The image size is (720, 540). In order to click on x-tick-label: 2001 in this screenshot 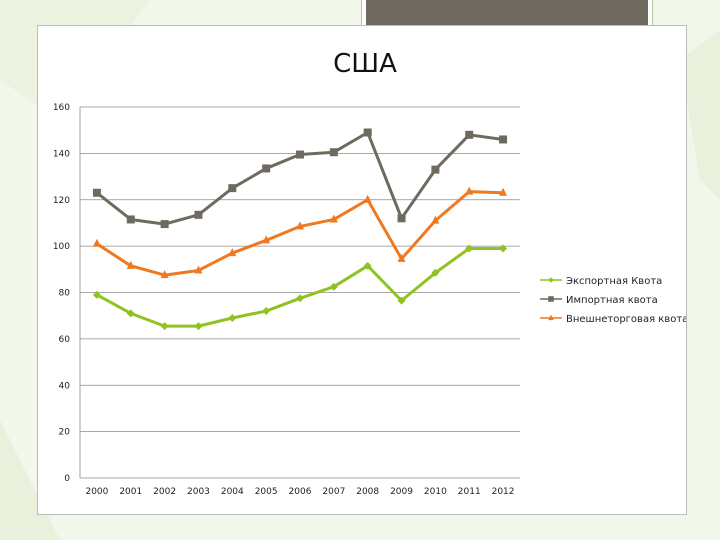, I will do `click(130, 492)`.